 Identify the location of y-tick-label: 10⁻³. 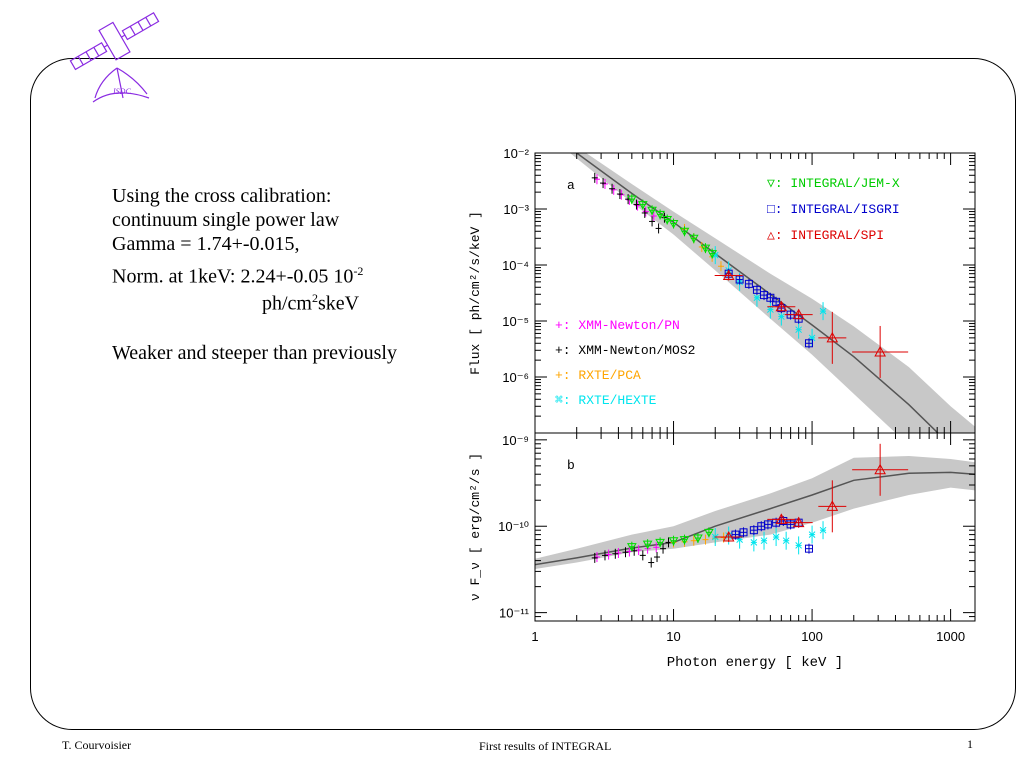
(516, 209).